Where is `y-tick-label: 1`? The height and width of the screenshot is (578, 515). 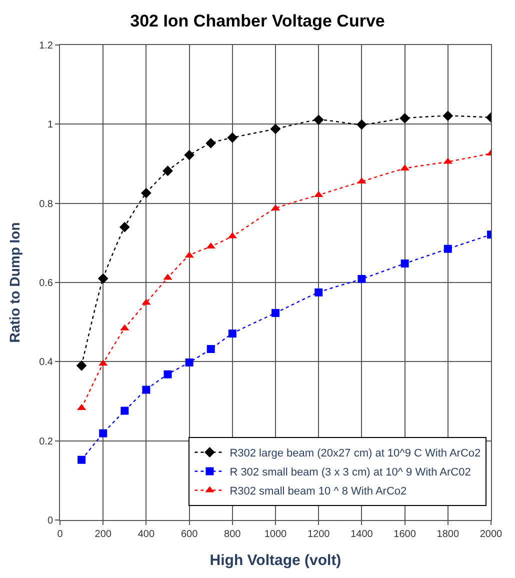 y-tick-label: 1 is located at coordinates (50, 125).